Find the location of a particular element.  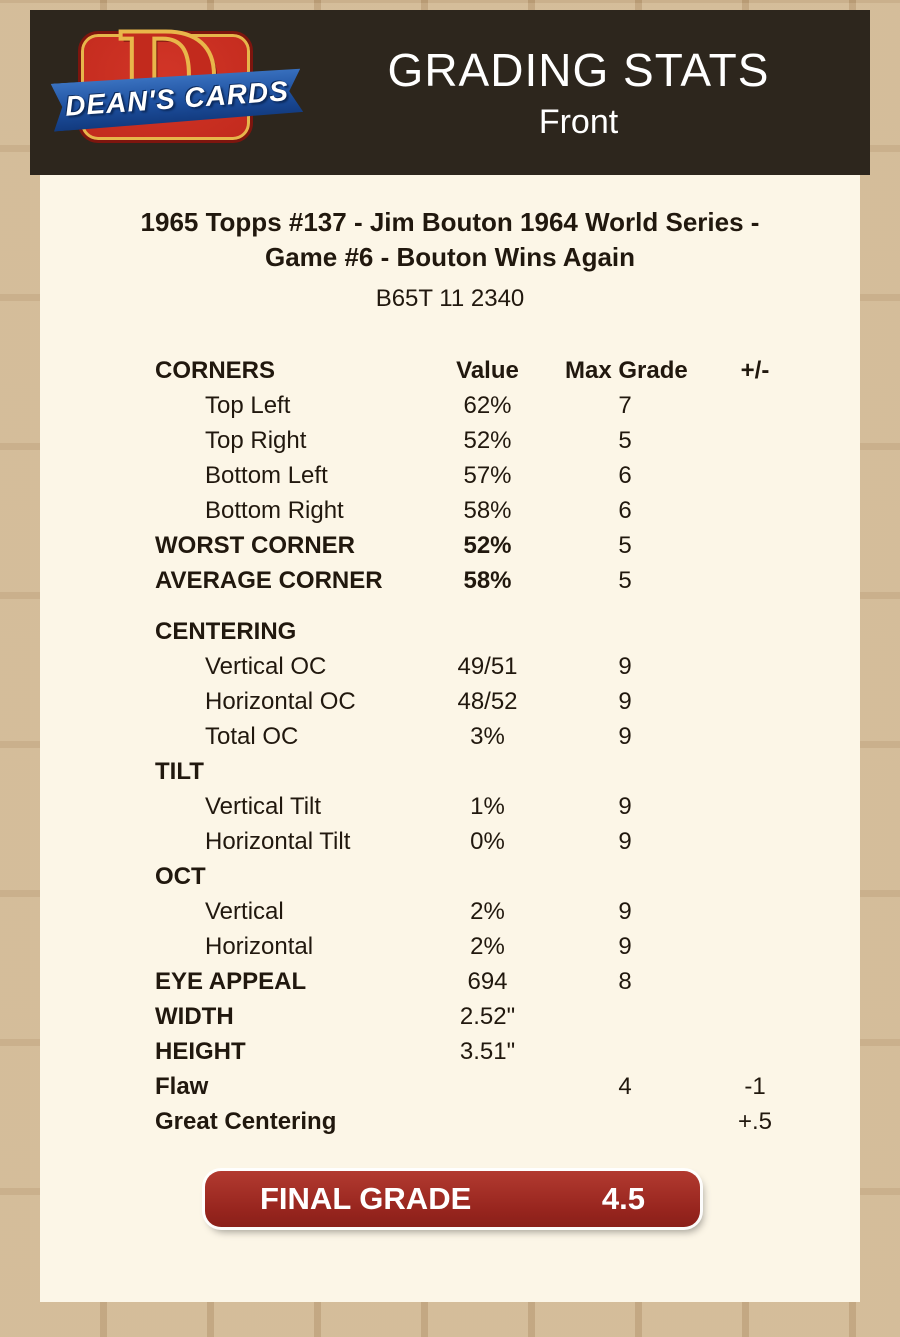

table-row: AVERAGE CORNER 58% 5 is located at coordinates (450, 580).